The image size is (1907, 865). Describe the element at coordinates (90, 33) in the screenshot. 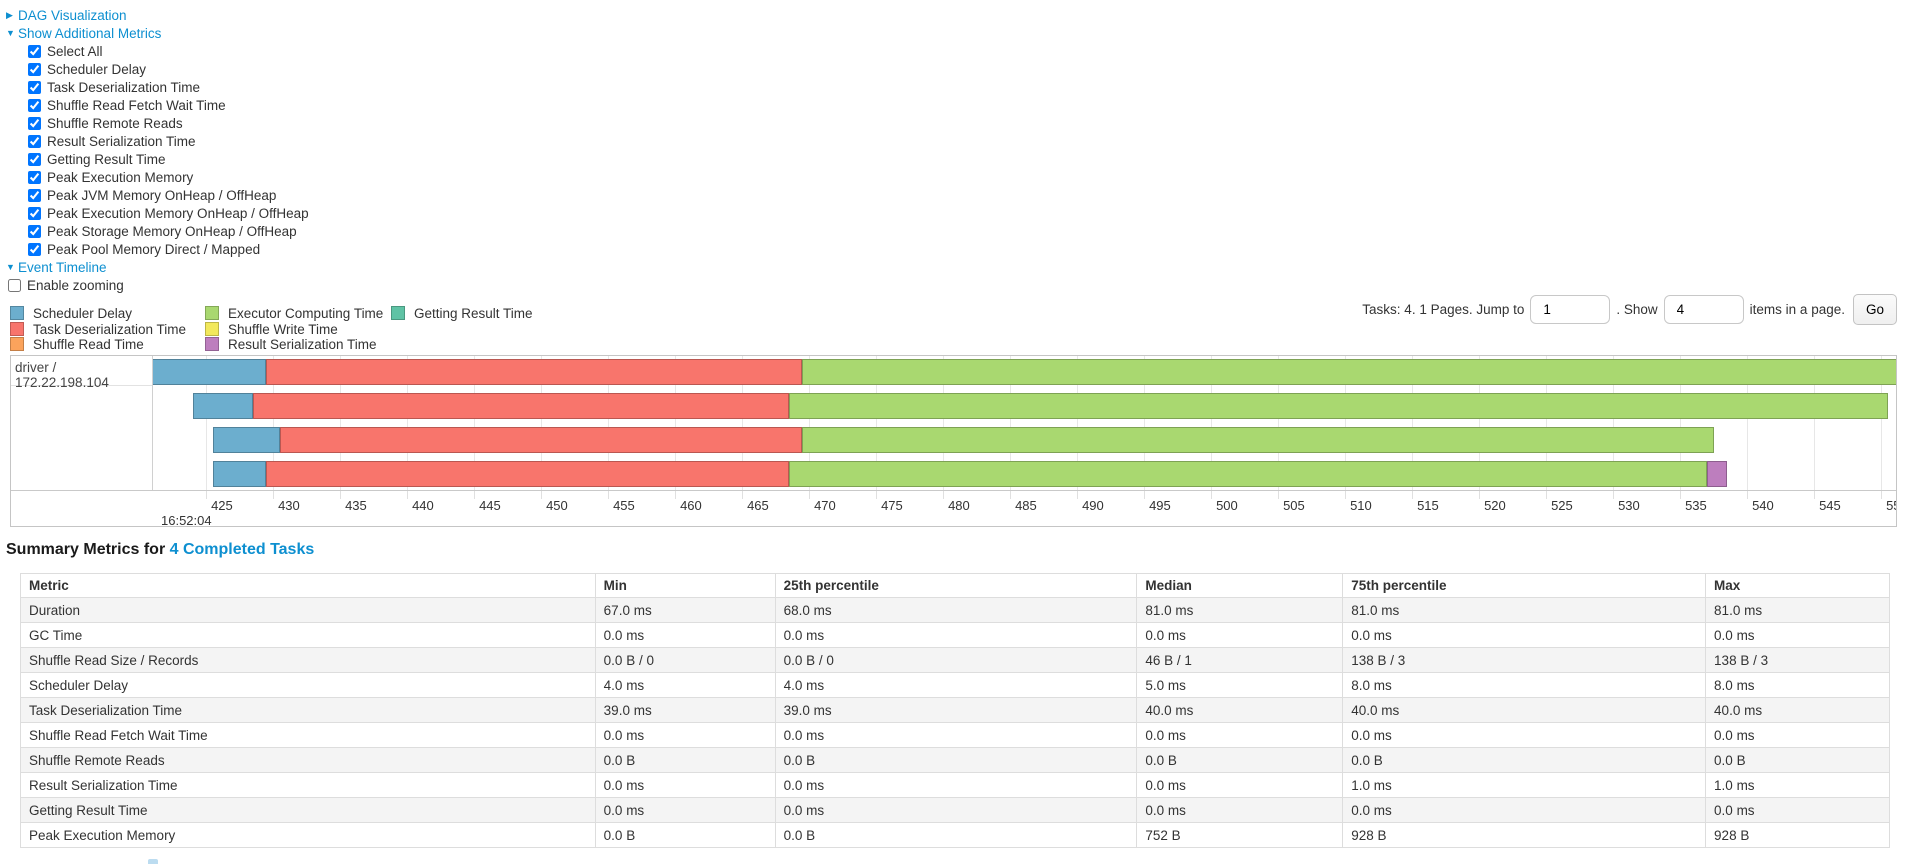

I see `show-additional-metrics-label: Show Additional Metrics` at that location.